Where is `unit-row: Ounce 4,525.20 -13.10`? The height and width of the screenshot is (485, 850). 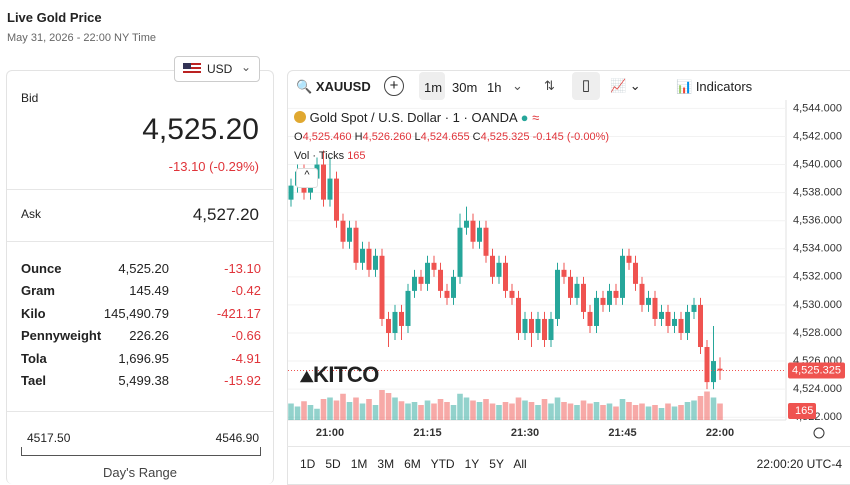 unit-row: Ounce 4,525.20 -13.10 is located at coordinates (141, 271).